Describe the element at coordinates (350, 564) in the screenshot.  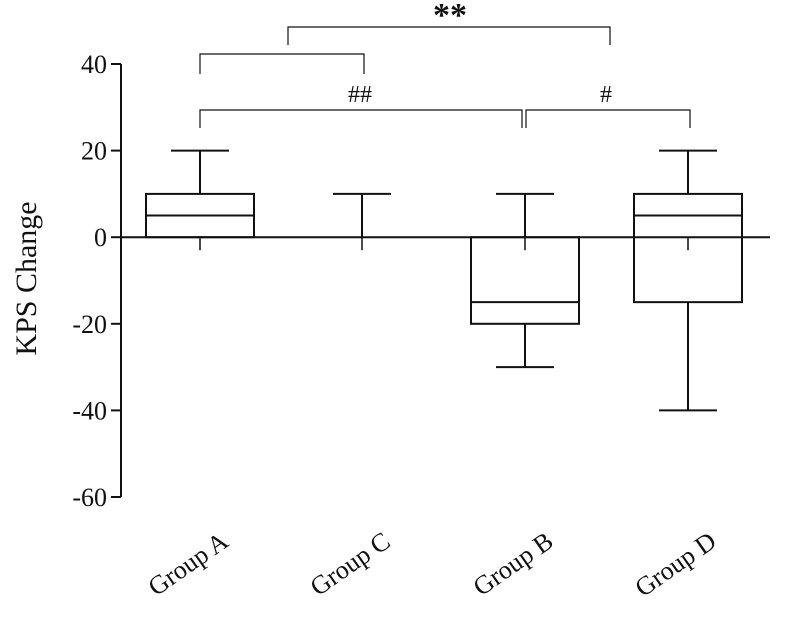
I see `x-category-label: Group C` at that location.